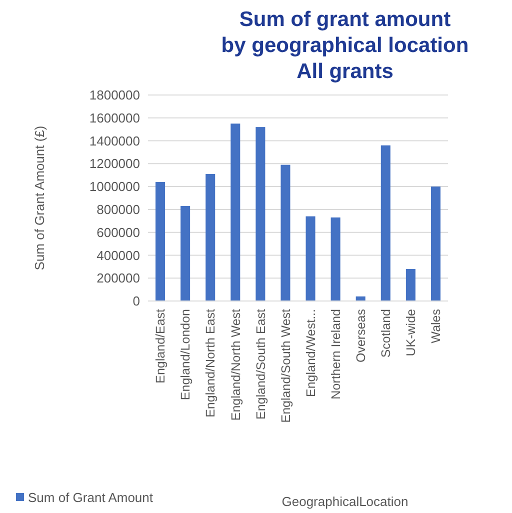 This screenshot has height=513, width=512. I want to click on y-tick-label: 200000, so click(118, 278).